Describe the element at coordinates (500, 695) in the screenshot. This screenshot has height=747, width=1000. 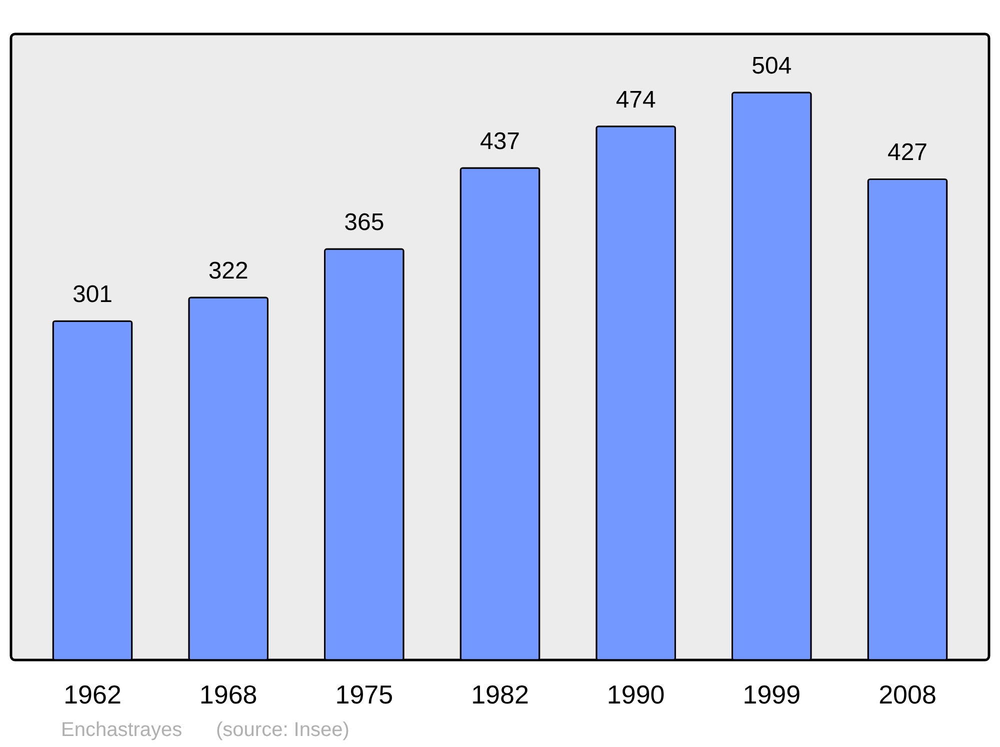
I see `x-tick-label: 1982` at that location.